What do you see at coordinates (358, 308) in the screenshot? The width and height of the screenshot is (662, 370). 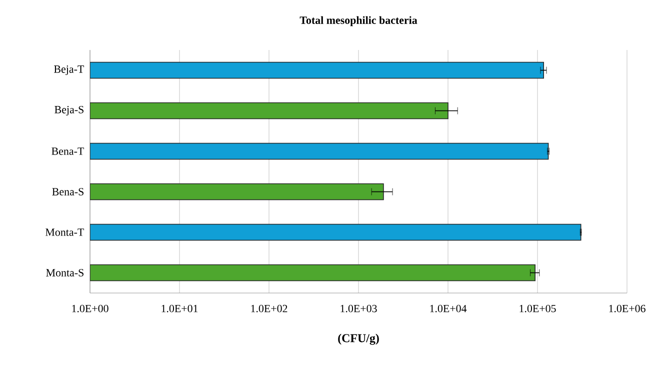 I see `x-tick-label: 1.0E+03` at bounding box center [358, 308].